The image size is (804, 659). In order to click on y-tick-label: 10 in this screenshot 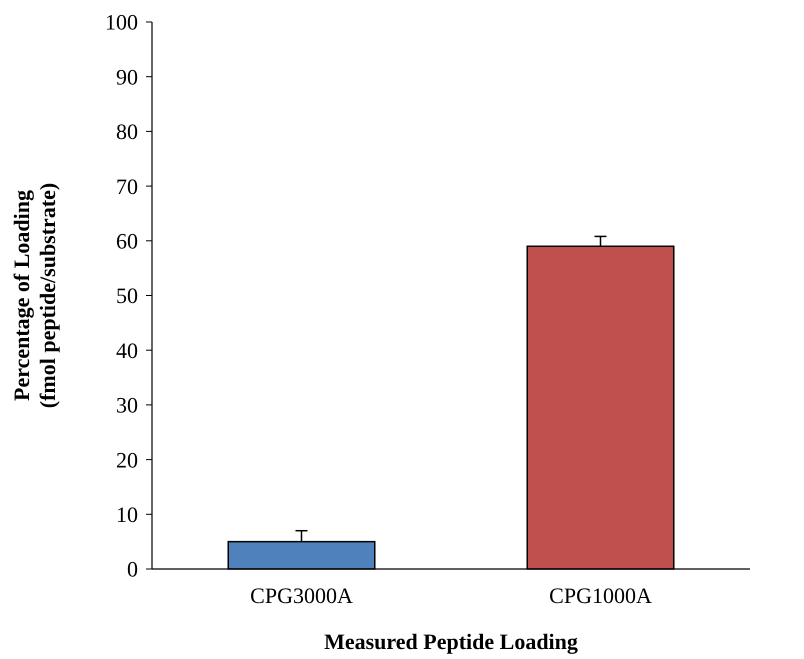, I will do `click(127, 514)`.